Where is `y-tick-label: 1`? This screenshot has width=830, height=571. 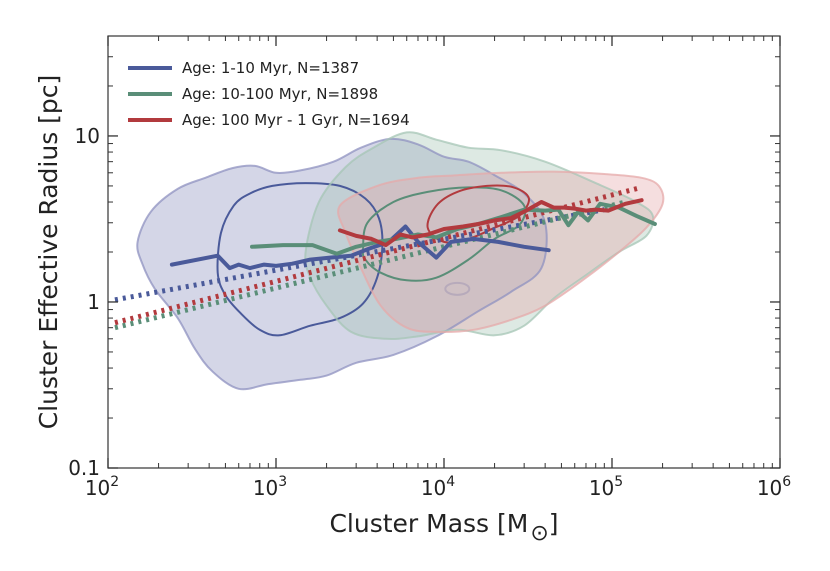 y-tick-label: 1 is located at coordinates (93, 302).